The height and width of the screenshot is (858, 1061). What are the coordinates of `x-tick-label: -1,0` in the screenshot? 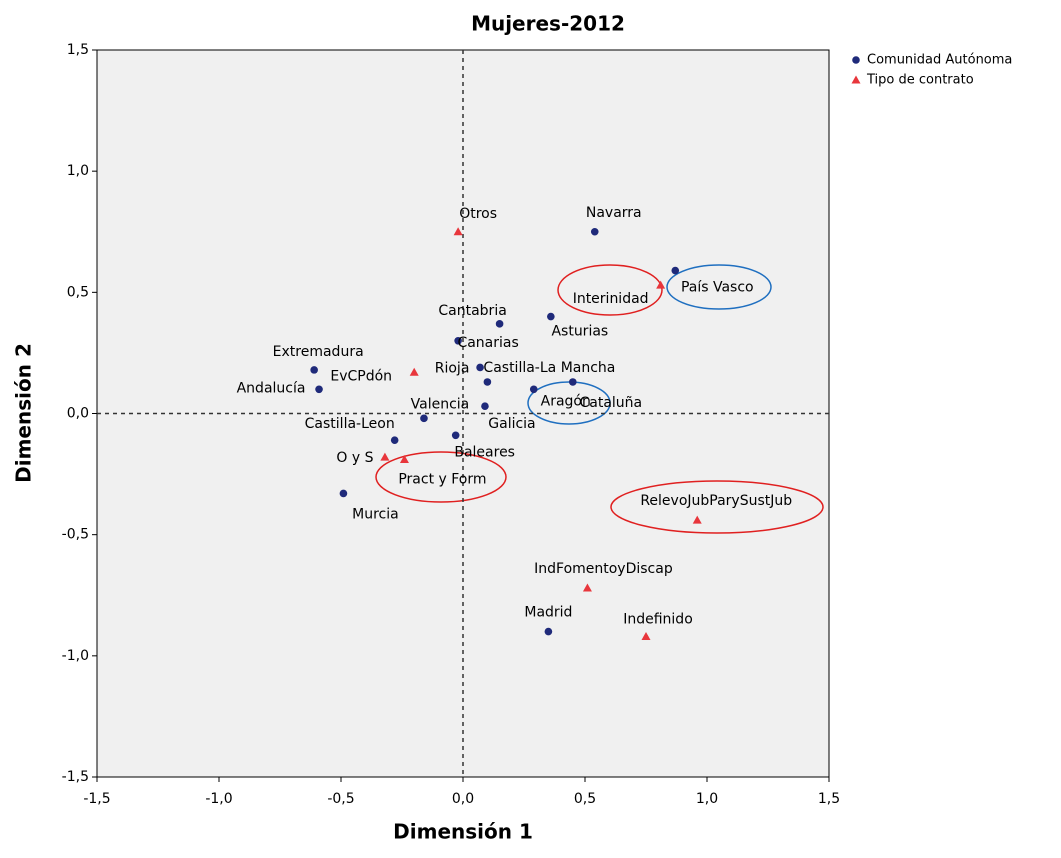 It's located at (218, 799).